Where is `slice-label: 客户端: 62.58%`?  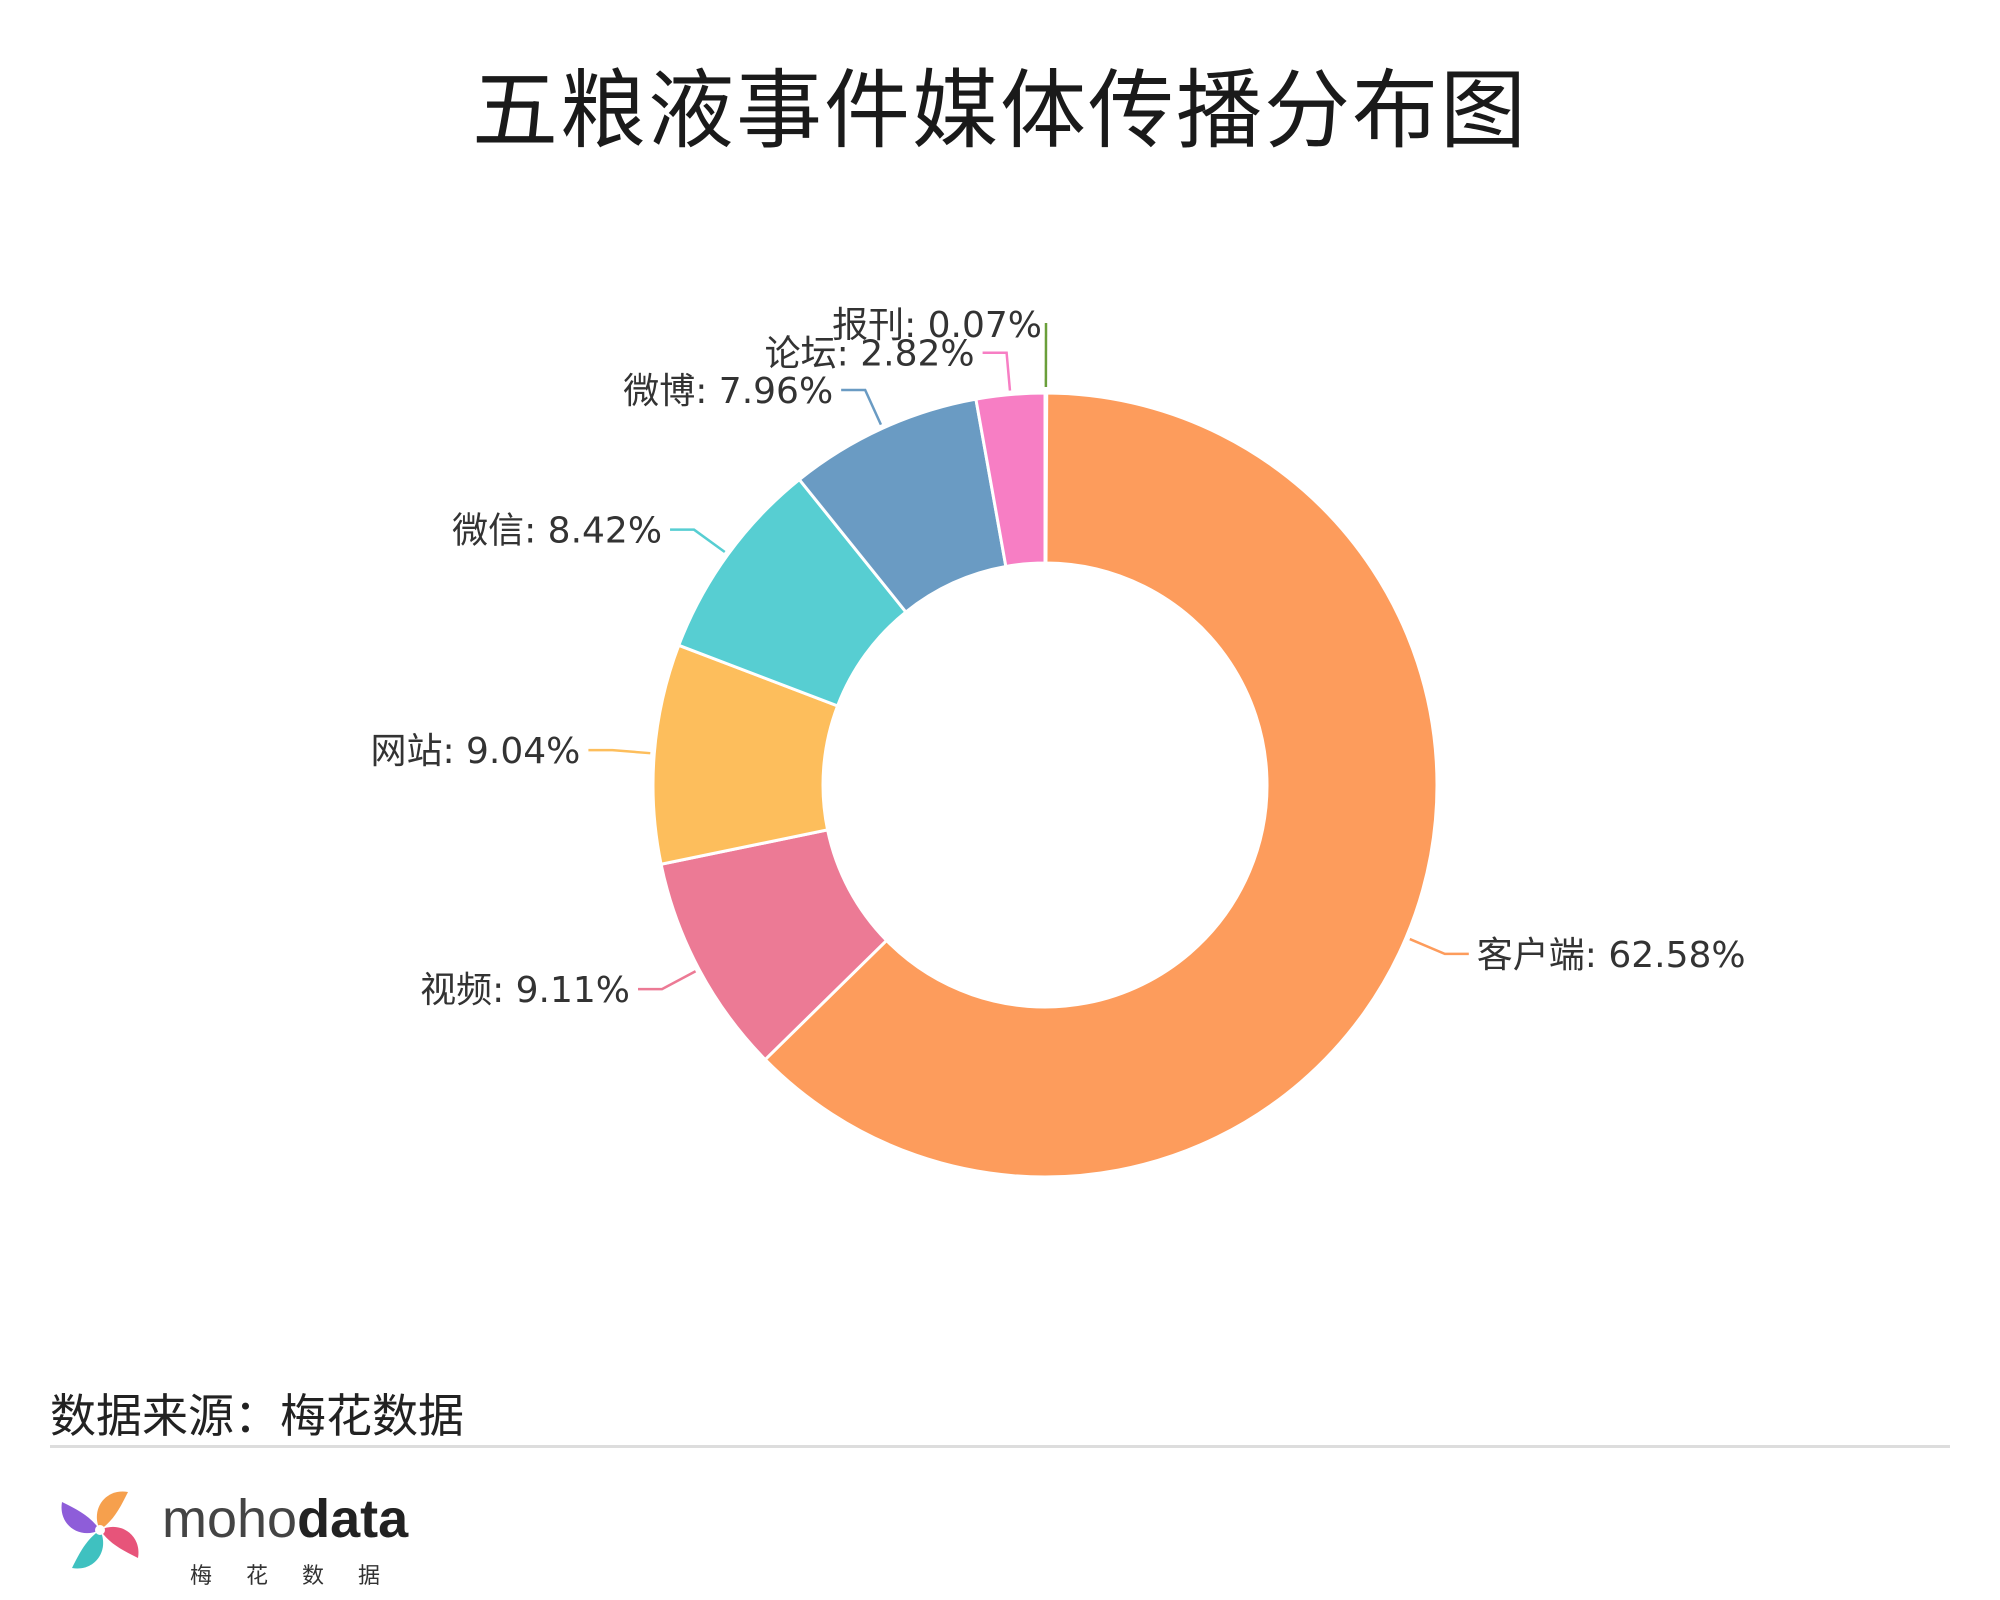 slice-label: 客户端: 62.58% is located at coordinates (1611, 955).